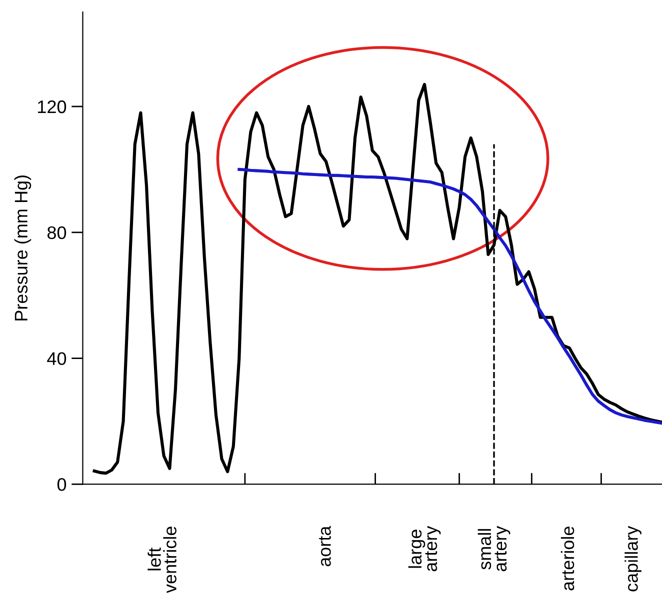 Image resolution: width=662 pixels, height=603 pixels. I want to click on y-tick-label: 120, so click(52, 107).